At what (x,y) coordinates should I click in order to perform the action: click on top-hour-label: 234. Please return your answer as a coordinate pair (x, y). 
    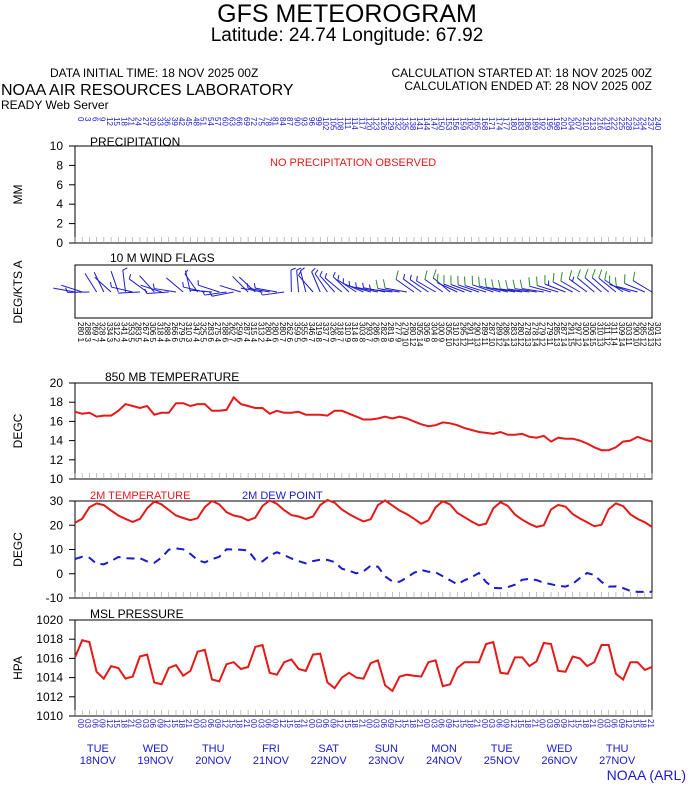
    Looking at the image, I should click on (643, 124).